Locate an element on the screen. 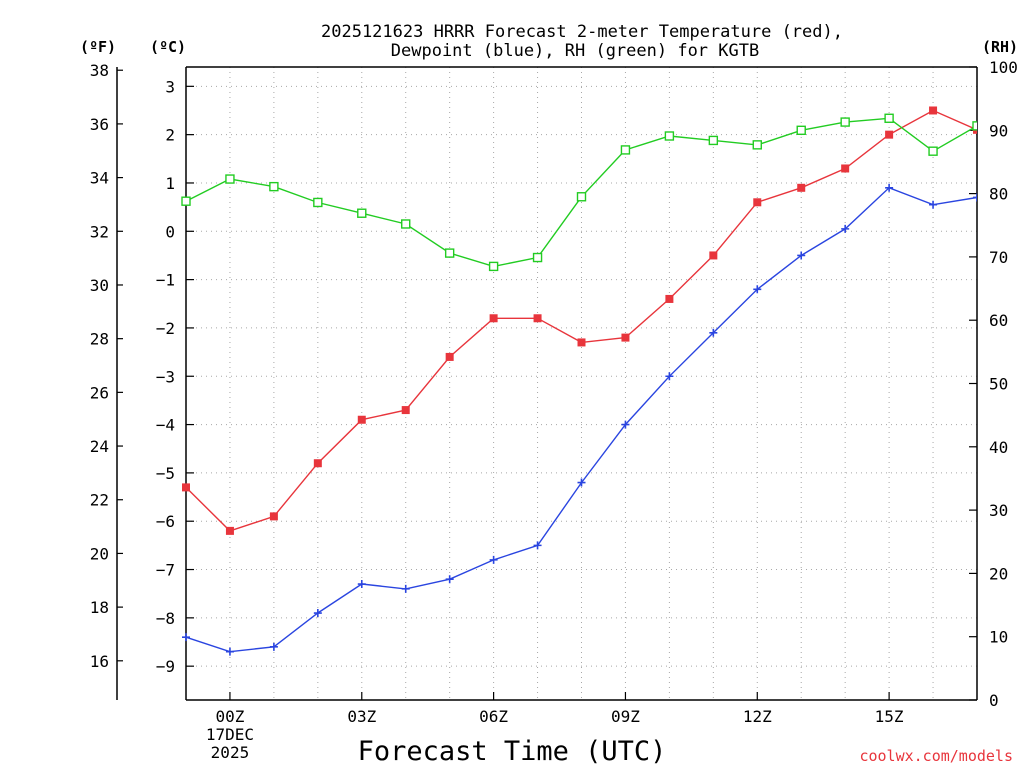  fahrenheit-tick-label: 38 is located at coordinates (99, 70).